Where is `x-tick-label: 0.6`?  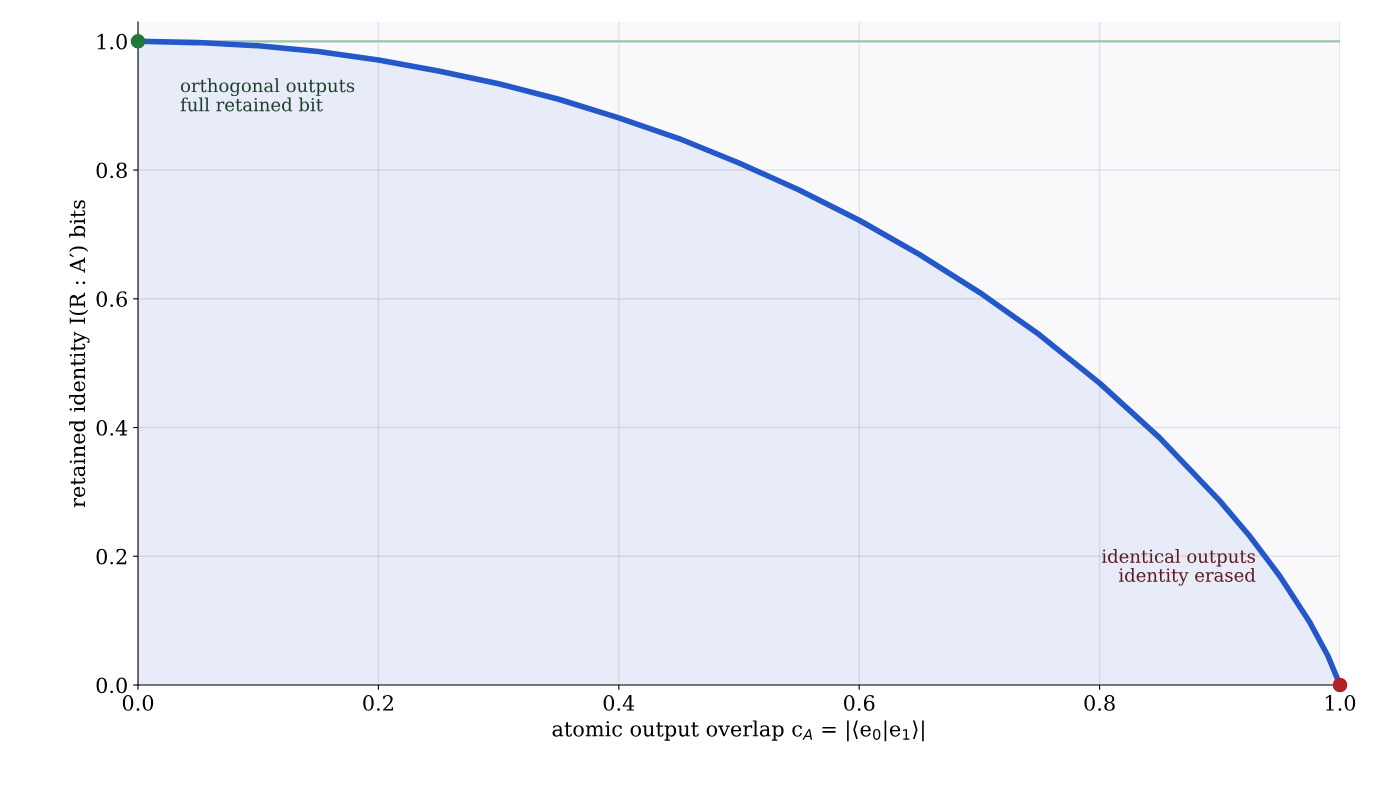 x-tick-label: 0.6 is located at coordinates (859, 703).